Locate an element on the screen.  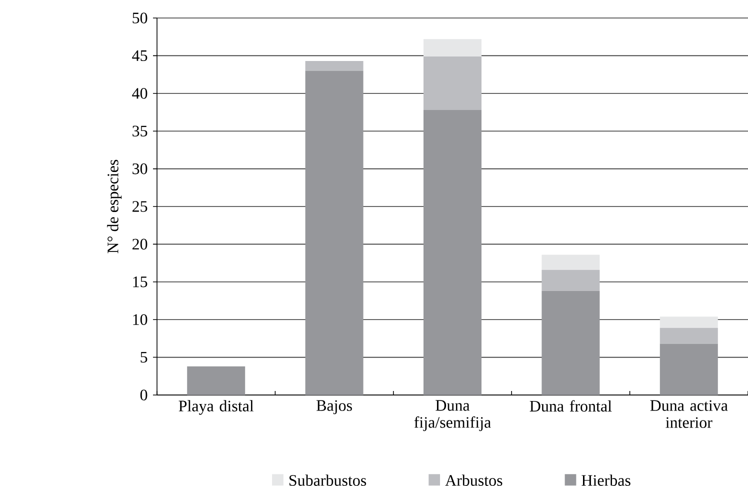
x-tick-label: Duna activa interior is located at coordinates (689, 414).